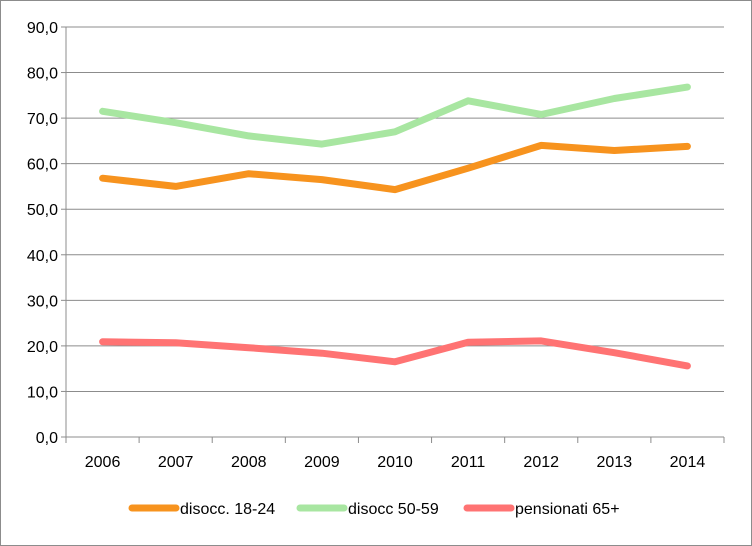  Describe the element at coordinates (42, 256) in the screenshot. I see `y-tick-label: 40,0` at that location.